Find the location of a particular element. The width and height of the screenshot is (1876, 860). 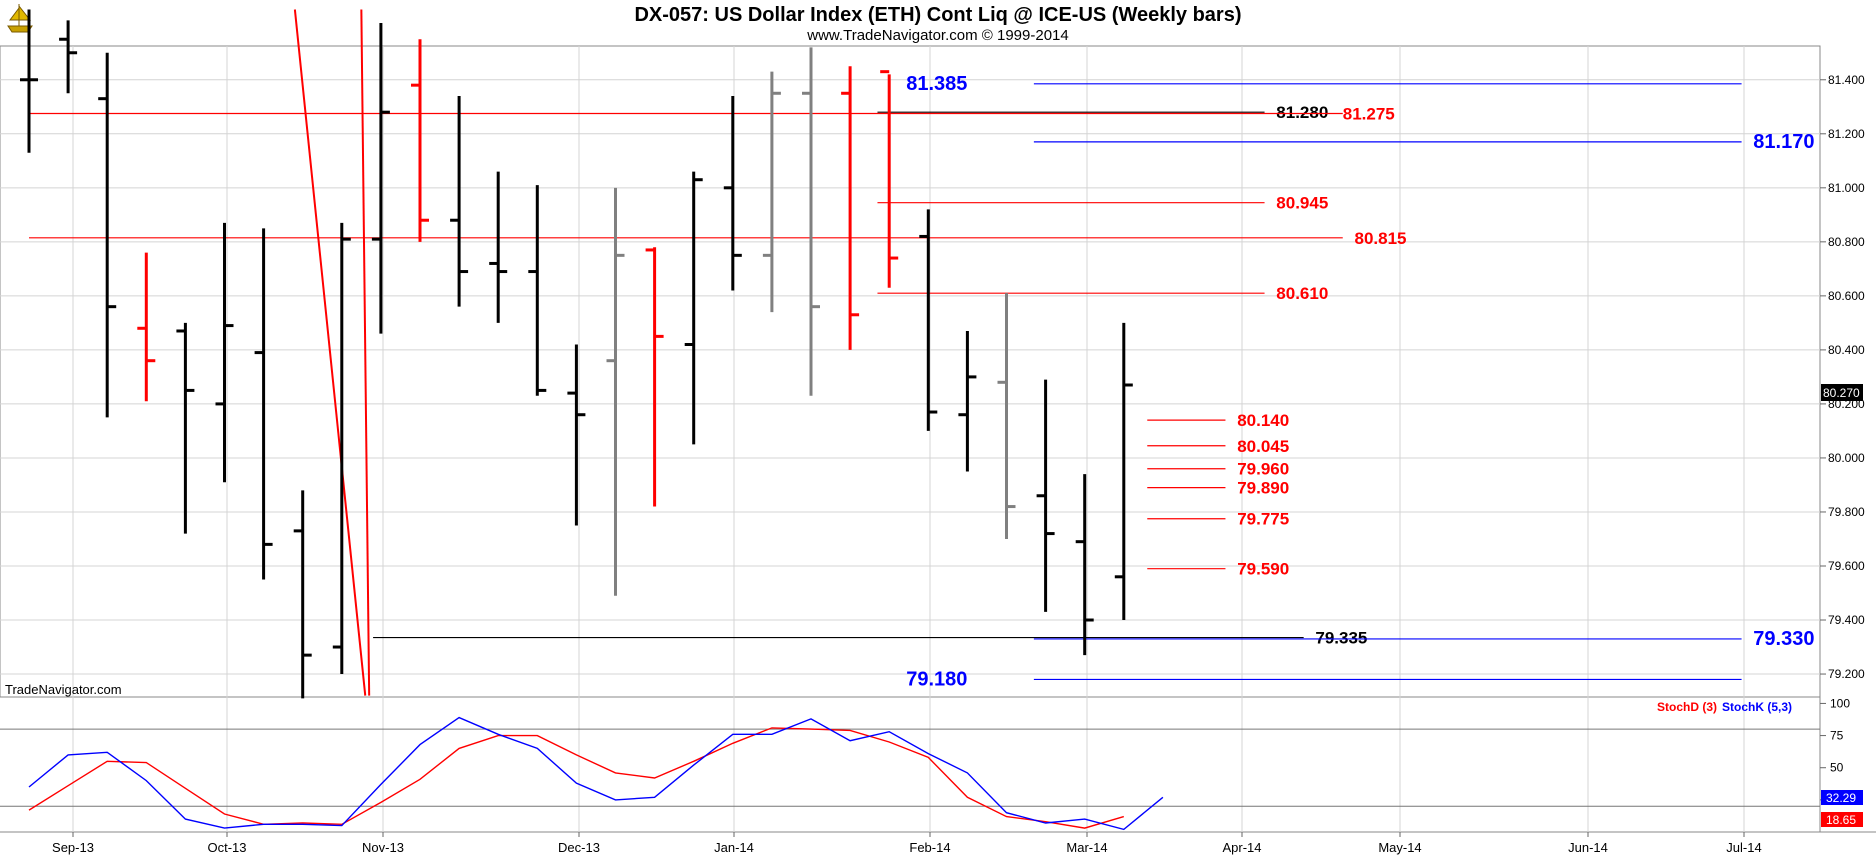

level-label: 79.775 is located at coordinates (1263, 519).